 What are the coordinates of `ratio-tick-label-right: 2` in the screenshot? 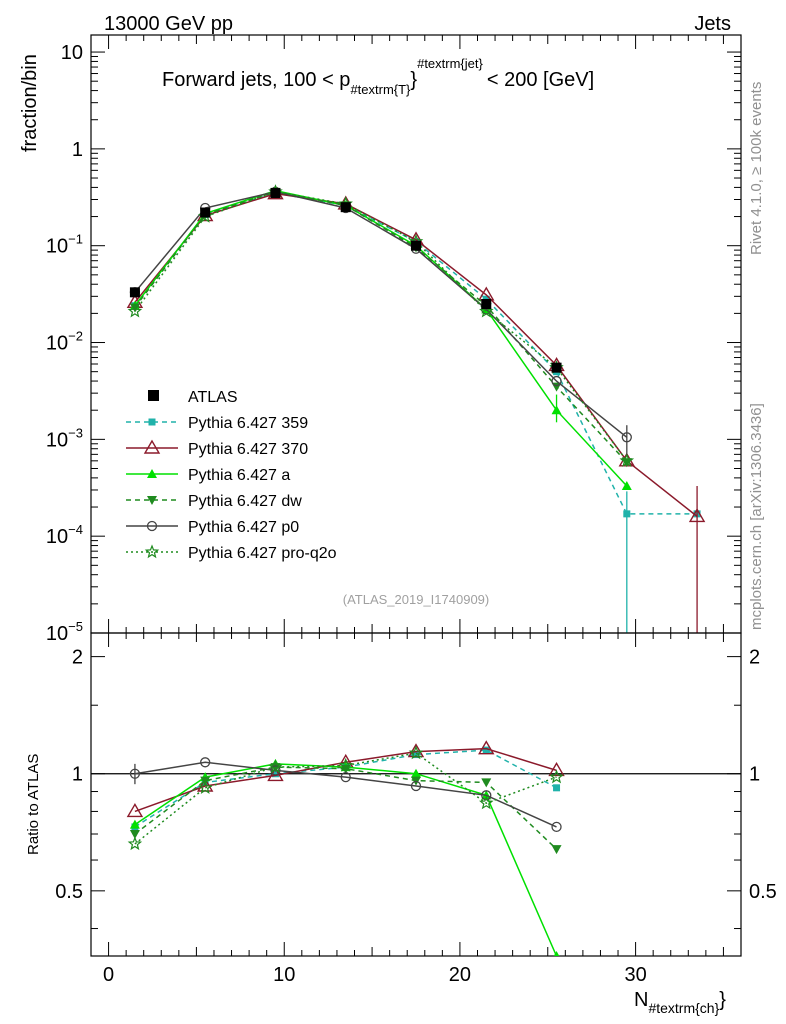 It's located at (754, 658).